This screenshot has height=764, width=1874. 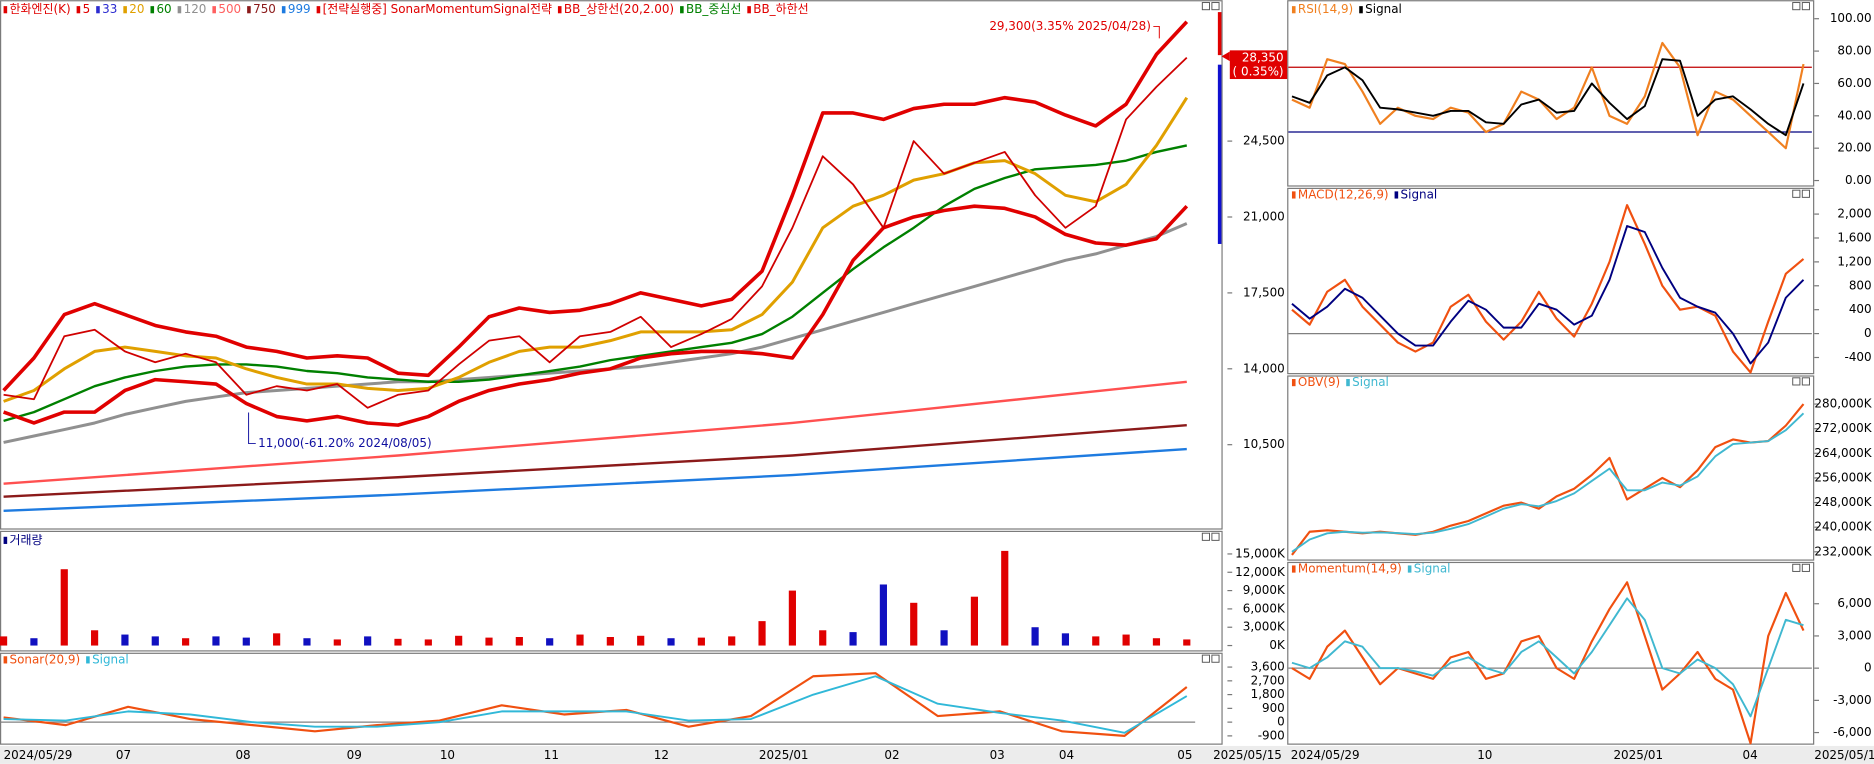 I want to click on x-tick-label: 12, so click(x=661, y=755).